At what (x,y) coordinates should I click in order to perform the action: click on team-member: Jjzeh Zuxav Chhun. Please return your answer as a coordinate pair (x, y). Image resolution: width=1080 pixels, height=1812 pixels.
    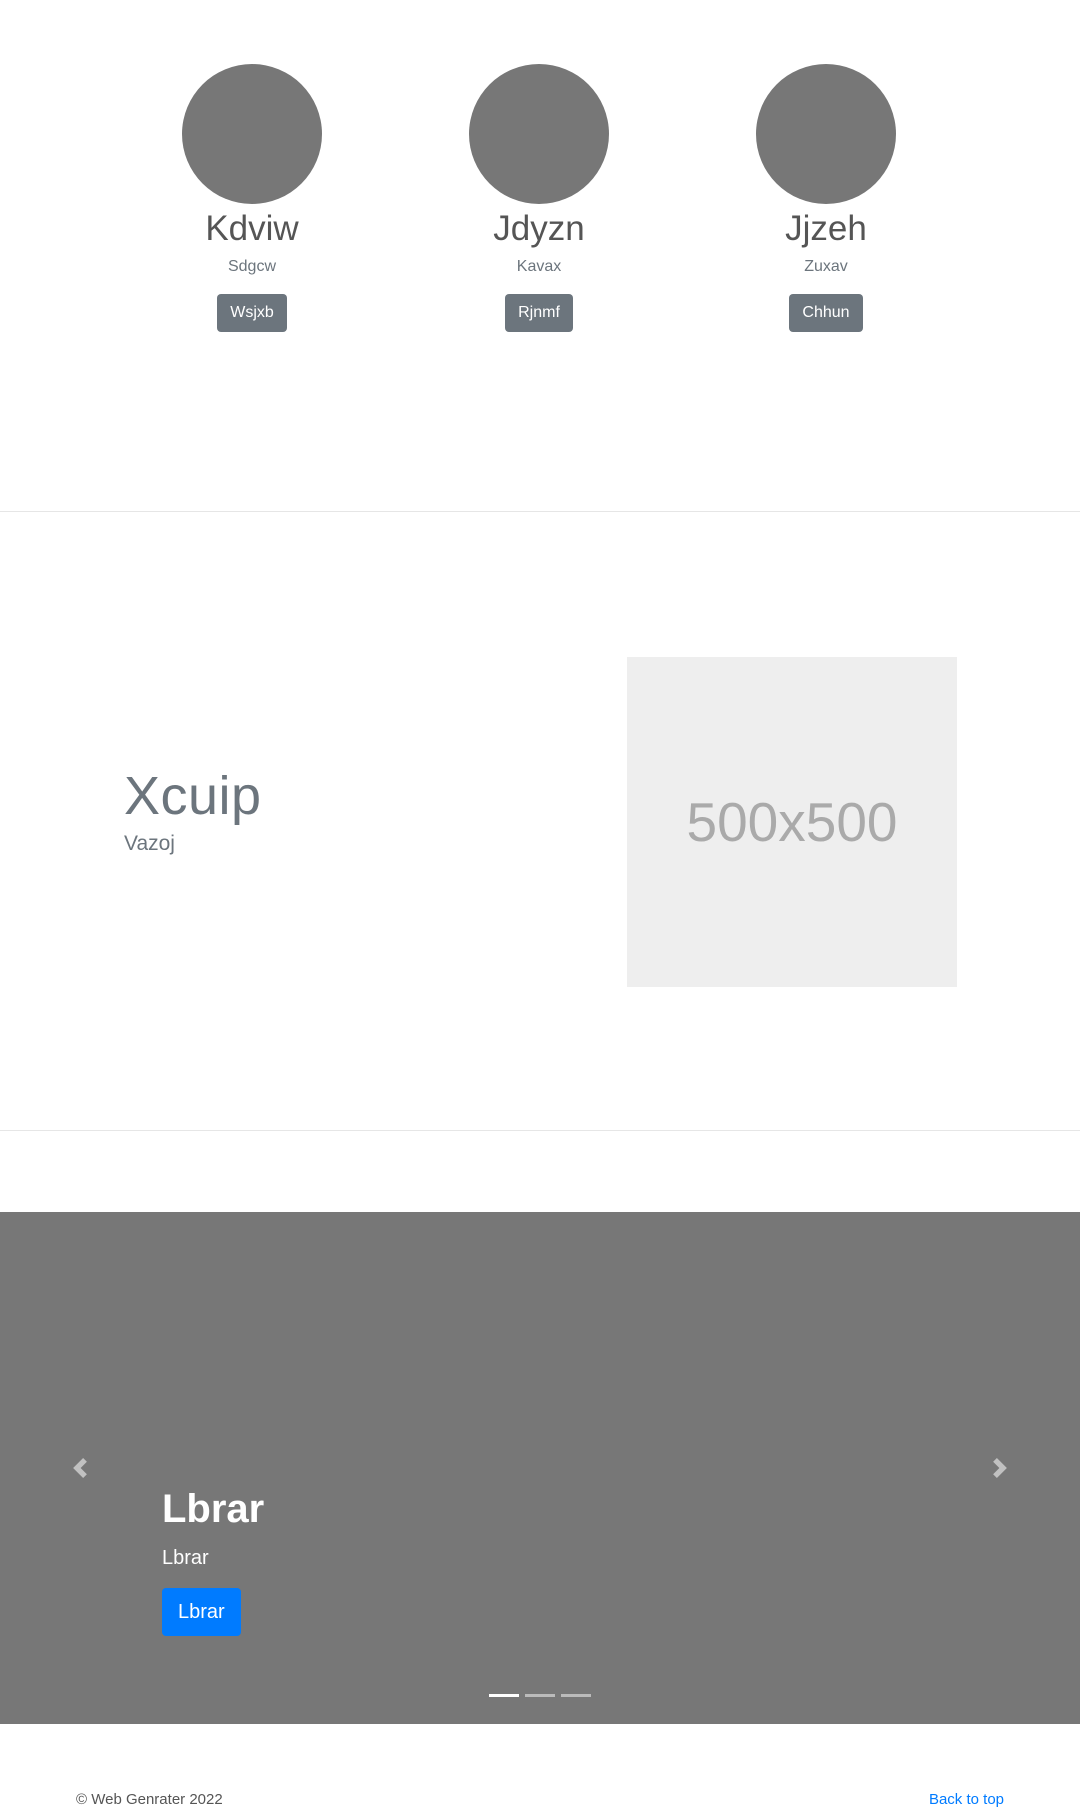
    Looking at the image, I should click on (826, 198).